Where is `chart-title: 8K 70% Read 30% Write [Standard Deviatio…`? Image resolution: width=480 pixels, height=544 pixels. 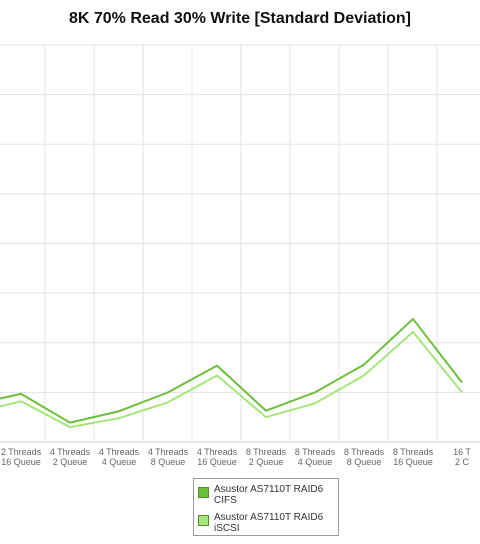
chart-title: 8K 70% Read 30% Write [Standard Deviatio… is located at coordinates (240, 18).